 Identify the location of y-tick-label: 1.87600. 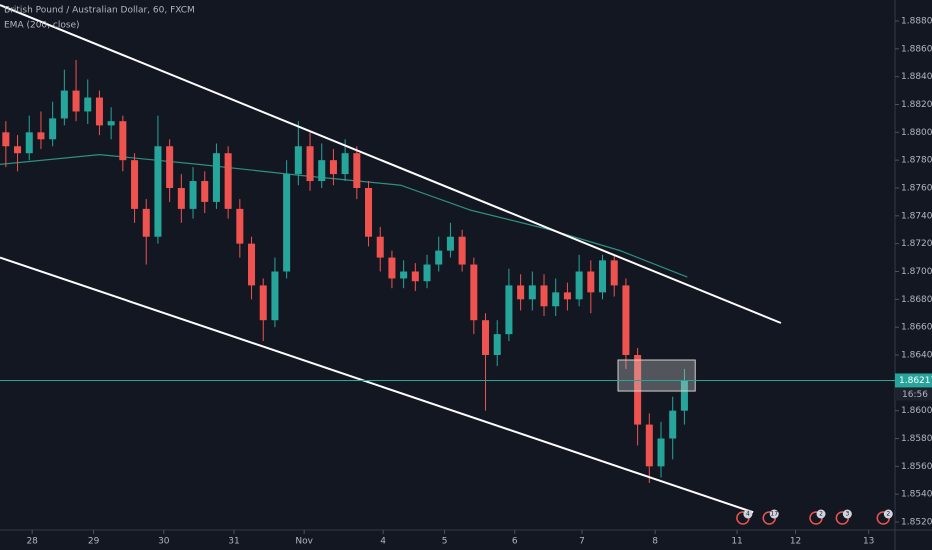
(916, 189).